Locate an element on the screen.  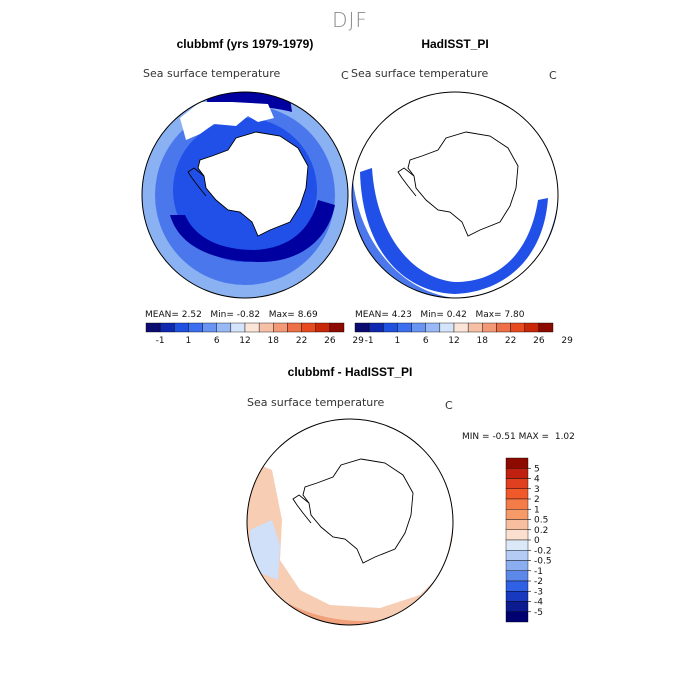
diff-colorbar-tick-label: -1 is located at coordinates (538, 572).